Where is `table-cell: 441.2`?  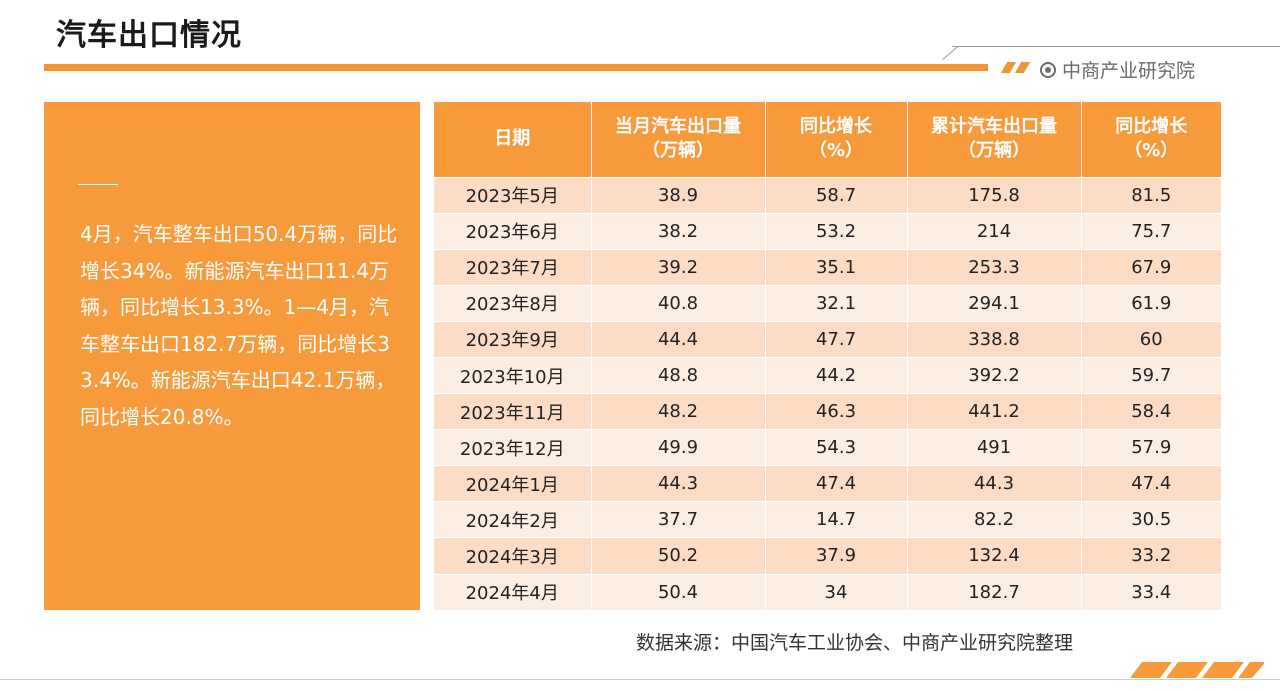 table-cell: 441.2 is located at coordinates (994, 411).